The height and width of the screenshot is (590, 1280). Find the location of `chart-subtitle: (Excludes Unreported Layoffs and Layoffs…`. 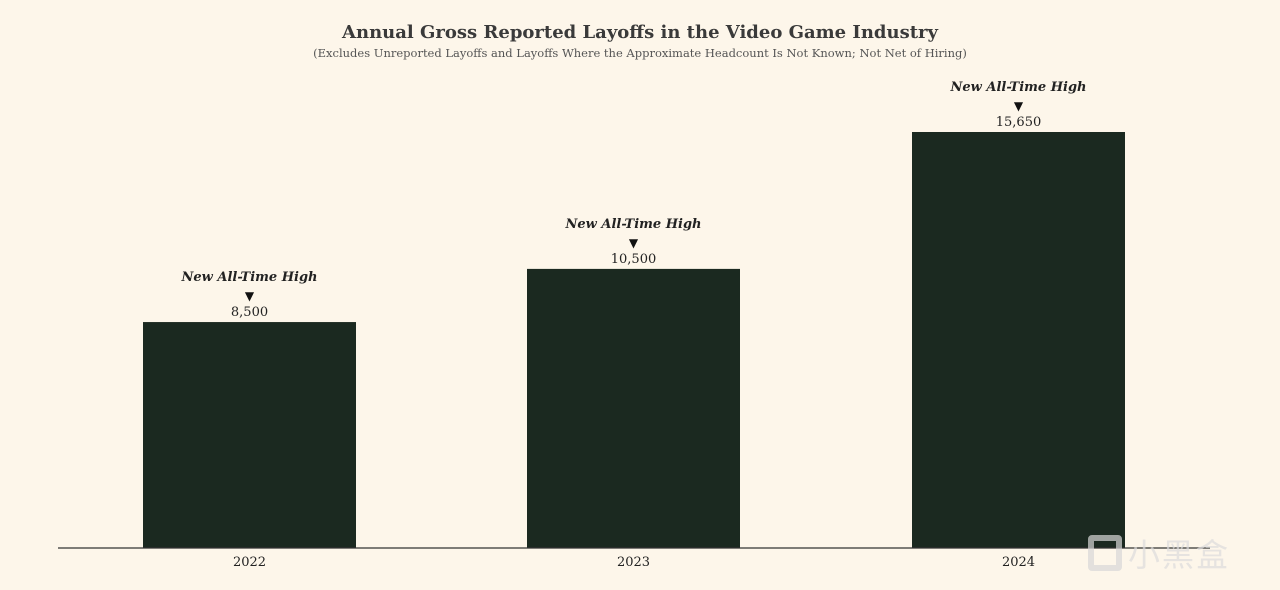

chart-subtitle: (Excludes Unreported Layoffs and Layoffs… is located at coordinates (640, 53).